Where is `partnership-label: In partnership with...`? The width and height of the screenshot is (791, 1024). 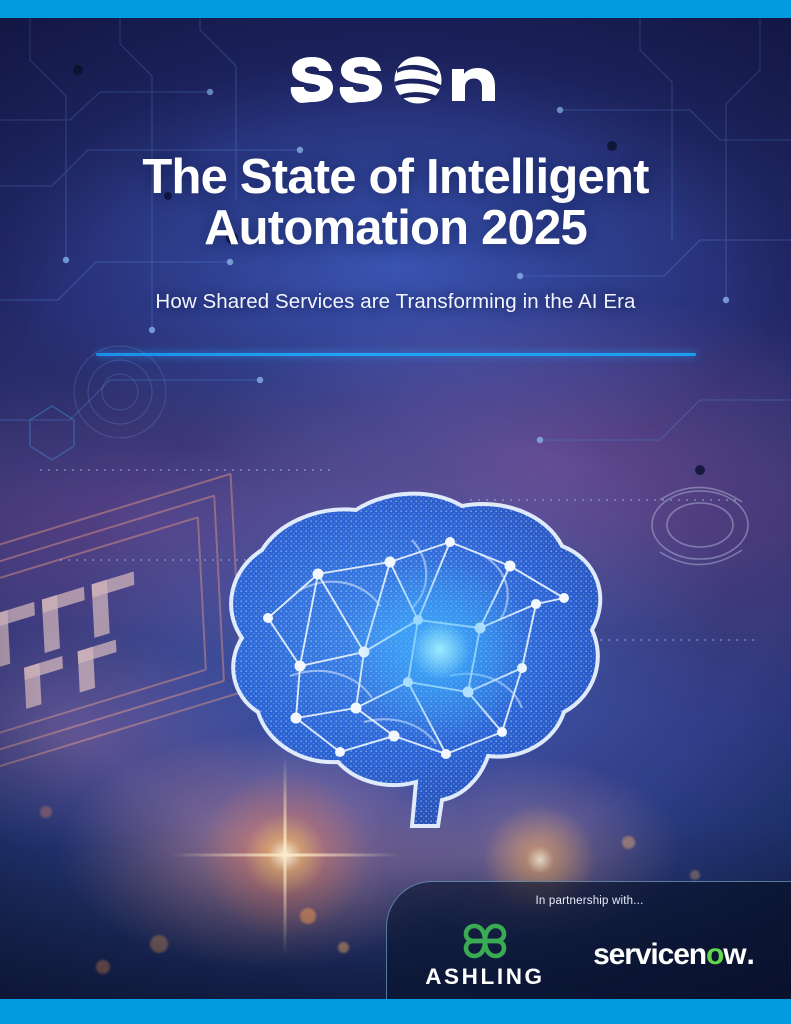 partnership-label: In partnership with... is located at coordinates (589, 901).